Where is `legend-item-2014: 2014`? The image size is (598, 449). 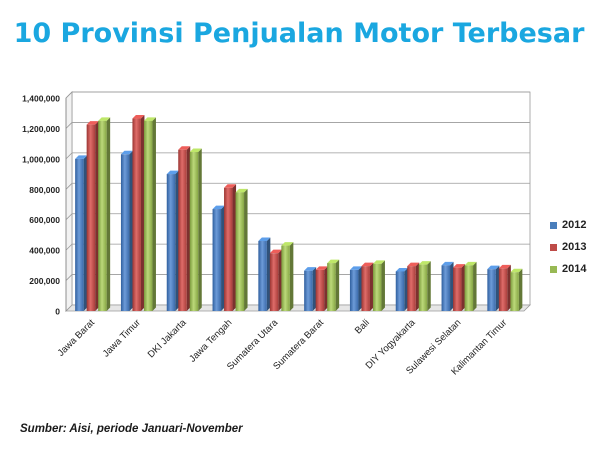
legend-item-2014: 2014 is located at coordinates (568, 269).